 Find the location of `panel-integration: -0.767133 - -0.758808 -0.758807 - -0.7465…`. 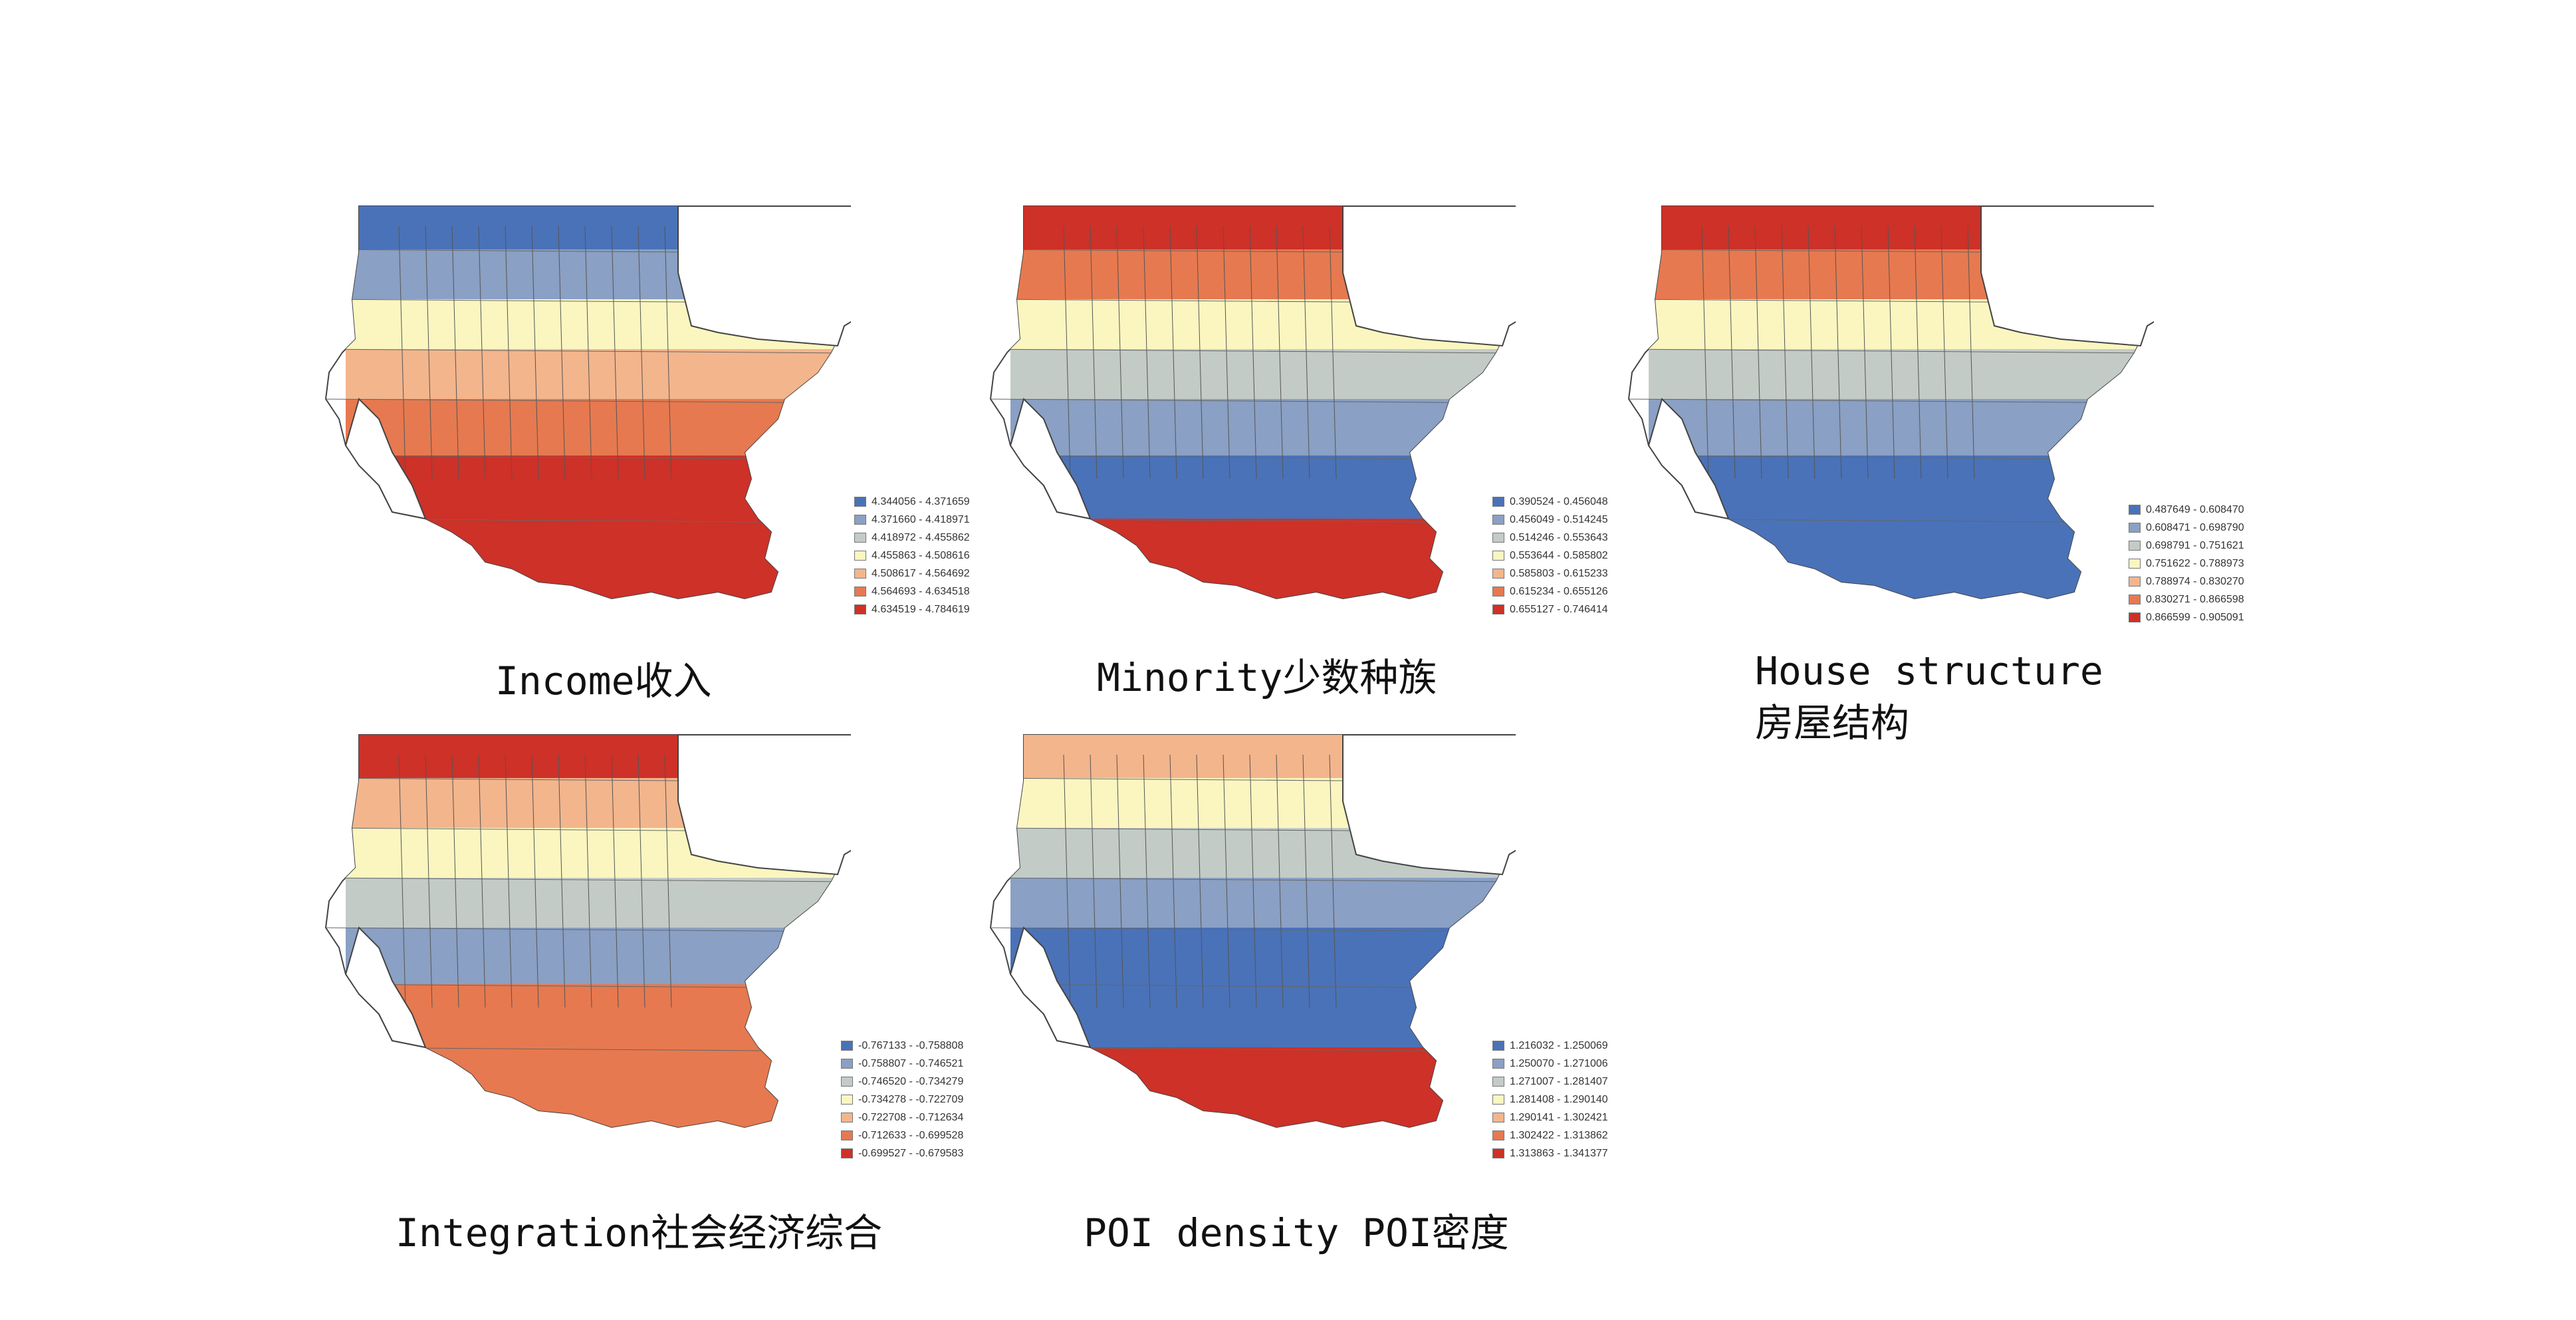

panel-integration: -0.767133 - -0.758808 -0.758807 - -0.7465… is located at coordinates (641, 947).